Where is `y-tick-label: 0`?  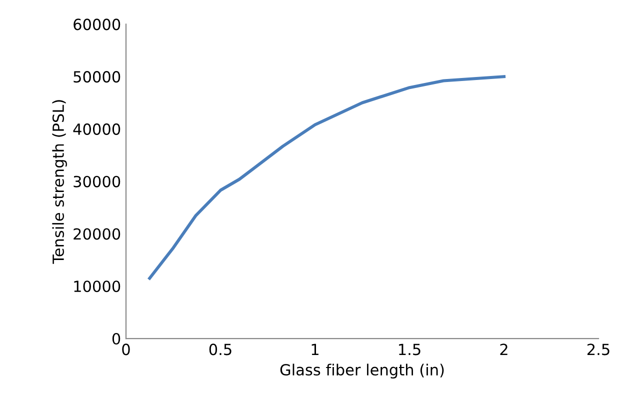 y-tick-label: 0 is located at coordinates (116, 338).